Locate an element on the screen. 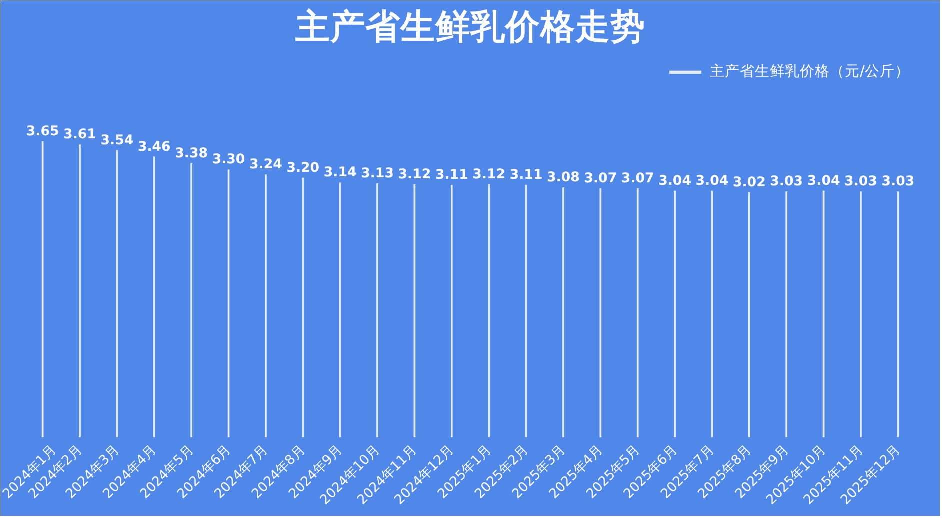  data-label: 3.46 is located at coordinates (154, 147).